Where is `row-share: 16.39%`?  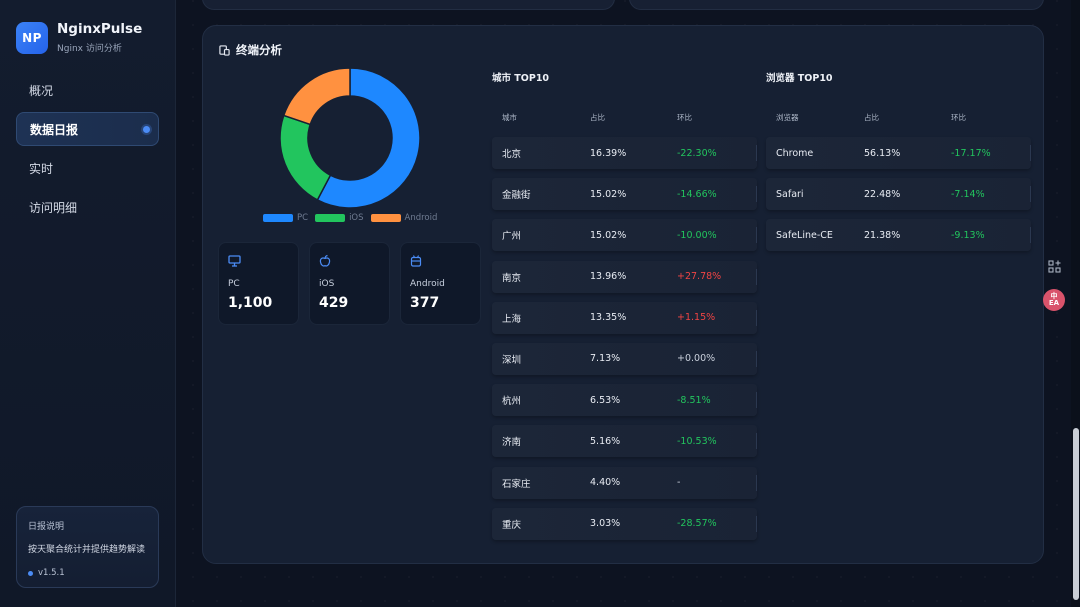 row-share: 16.39% is located at coordinates (608, 153).